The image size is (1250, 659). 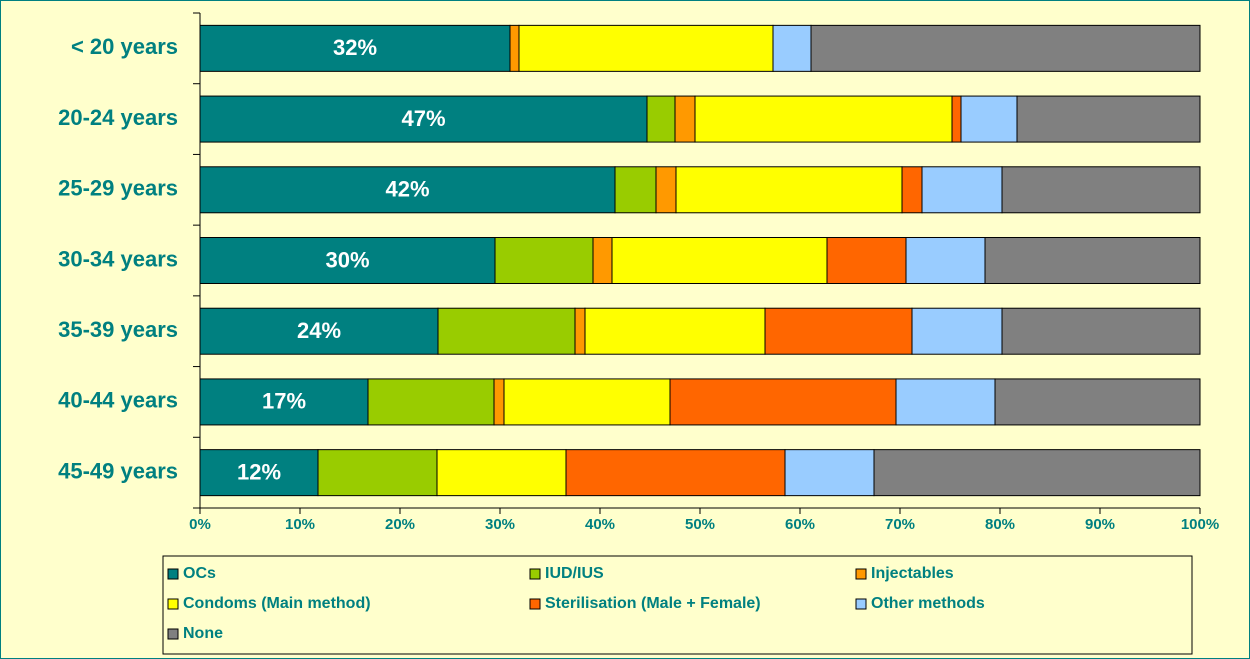 I want to click on legend-label: None, so click(x=203, y=633).